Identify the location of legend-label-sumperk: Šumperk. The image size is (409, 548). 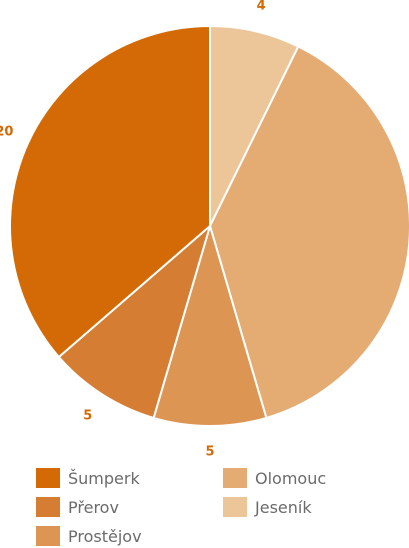
(104, 478).